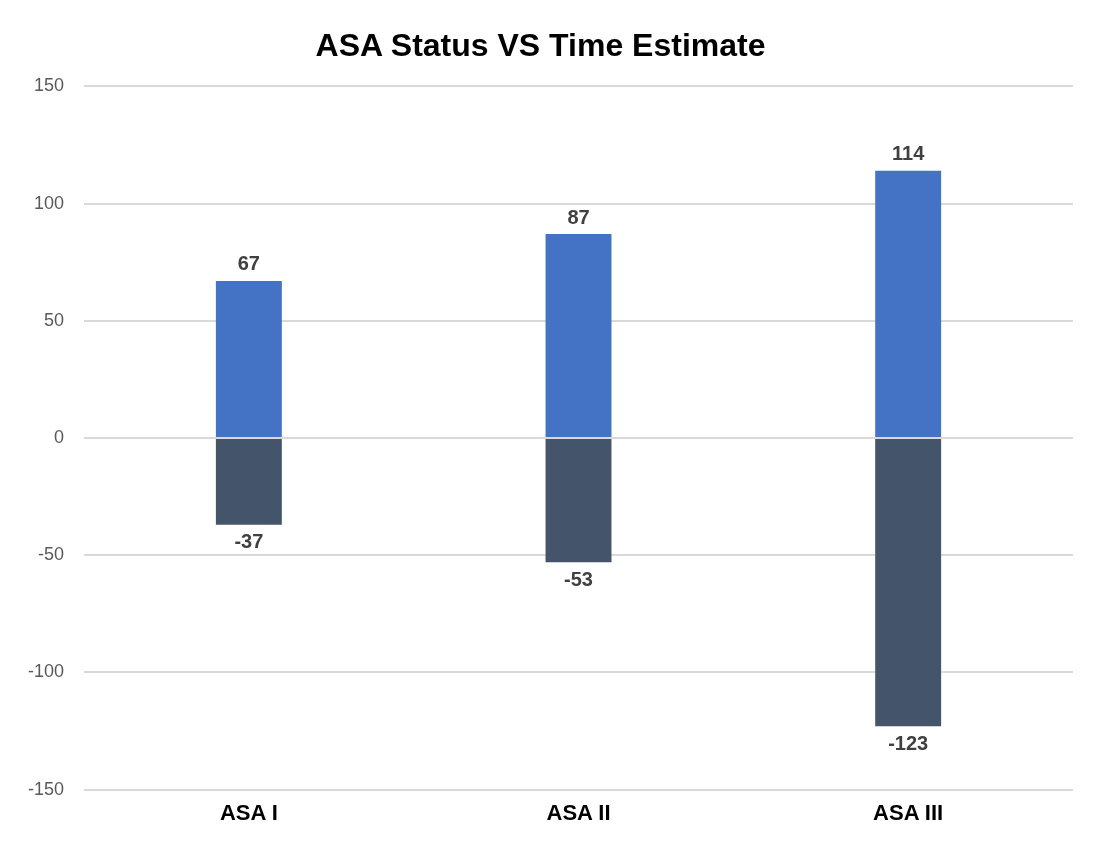 Image resolution: width=1101 pixels, height=848 pixels. What do you see at coordinates (51, 554) in the screenshot?
I see `y-tick-label: -50` at bounding box center [51, 554].